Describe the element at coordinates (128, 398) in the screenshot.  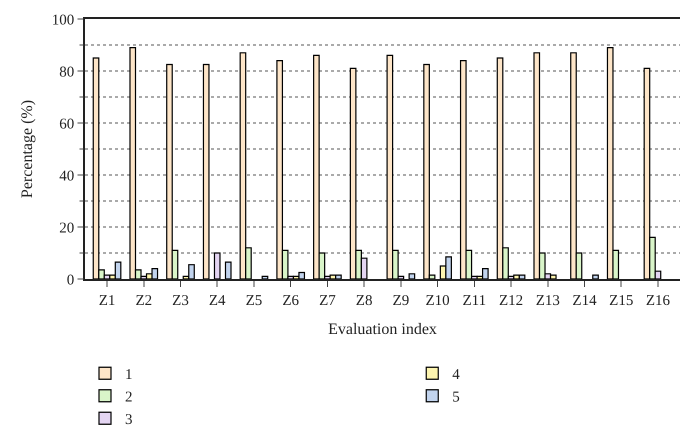
I see `legend-label: 2` at that location.